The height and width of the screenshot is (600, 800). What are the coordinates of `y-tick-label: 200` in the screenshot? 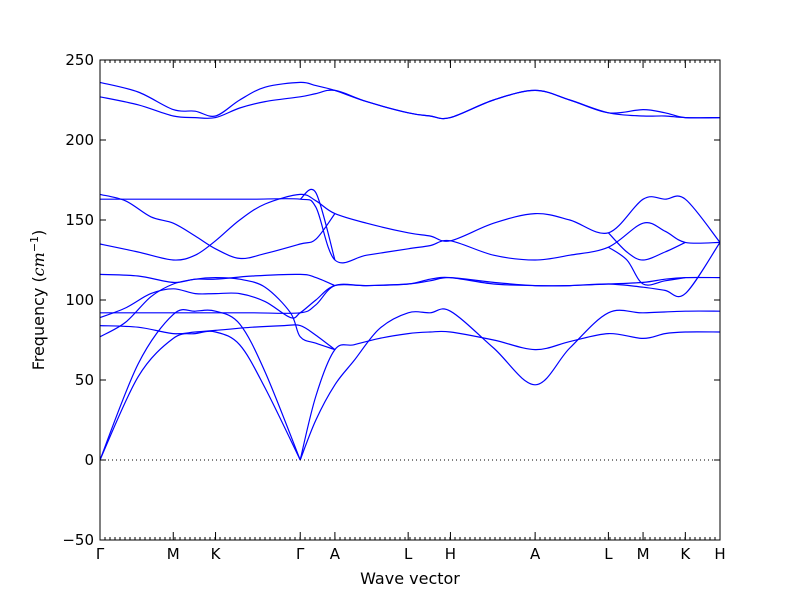 It's located at (79, 140).